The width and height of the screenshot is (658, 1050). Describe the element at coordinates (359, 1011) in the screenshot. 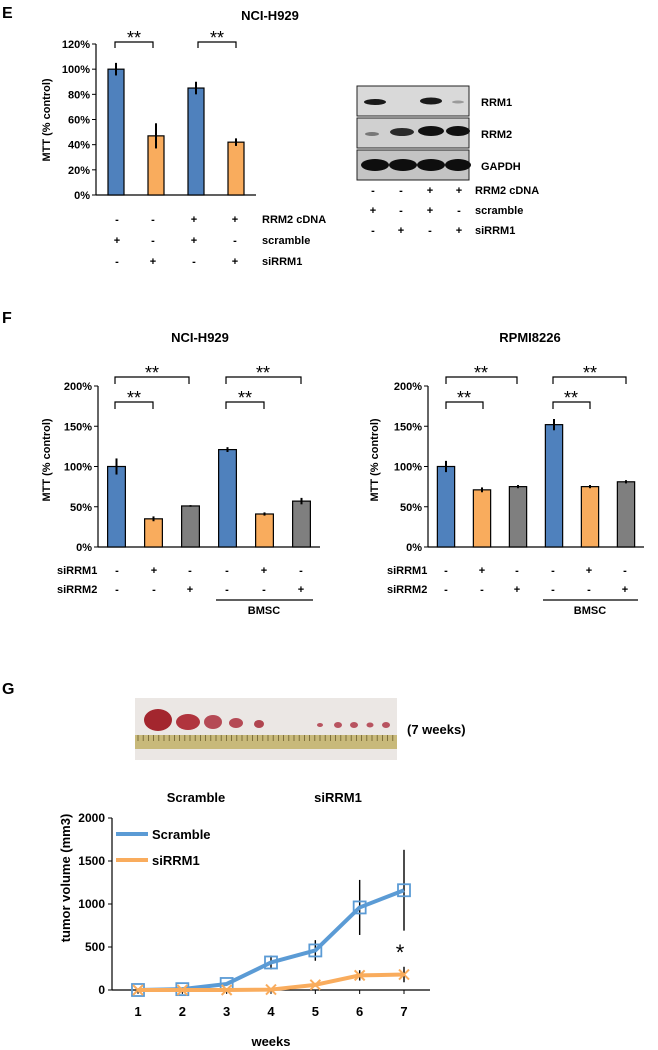

I see `x-tick-label: 6` at that location.